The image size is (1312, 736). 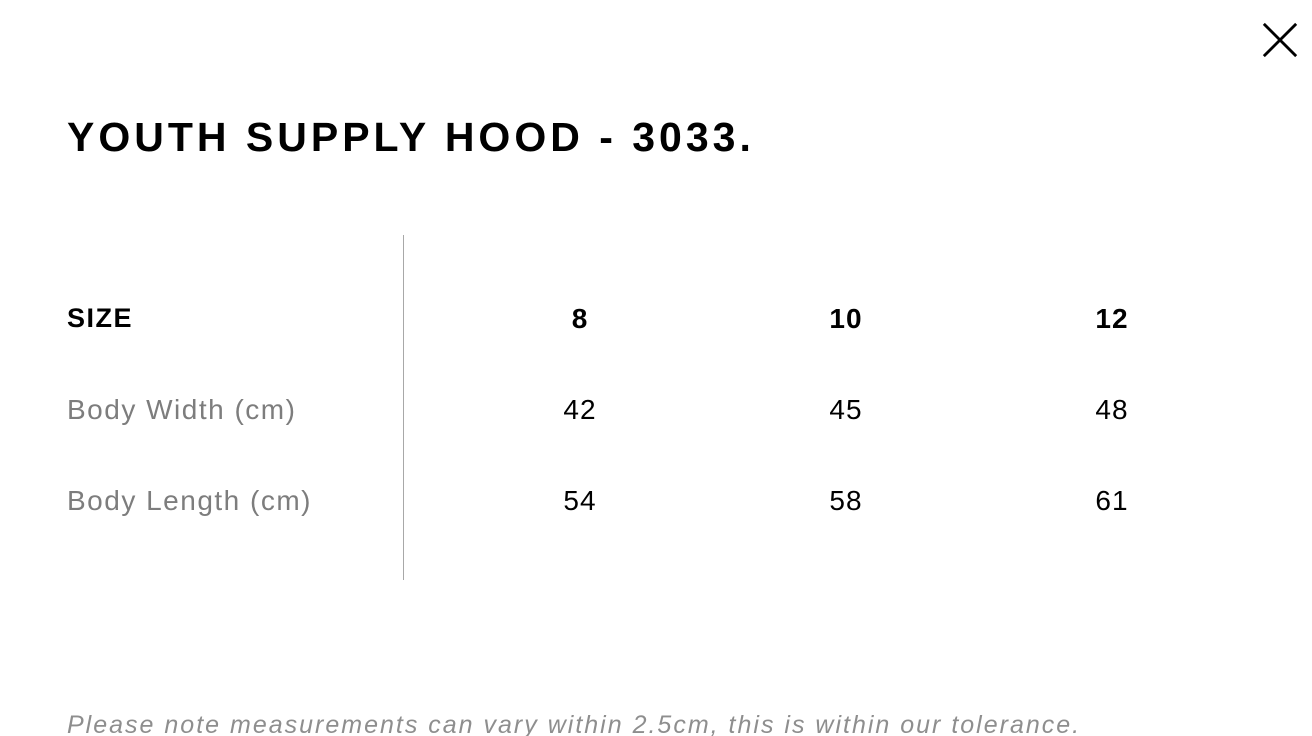 What do you see at coordinates (580, 409) in the screenshot?
I see `body-width-value-size-8: 42` at bounding box center [580, 409].